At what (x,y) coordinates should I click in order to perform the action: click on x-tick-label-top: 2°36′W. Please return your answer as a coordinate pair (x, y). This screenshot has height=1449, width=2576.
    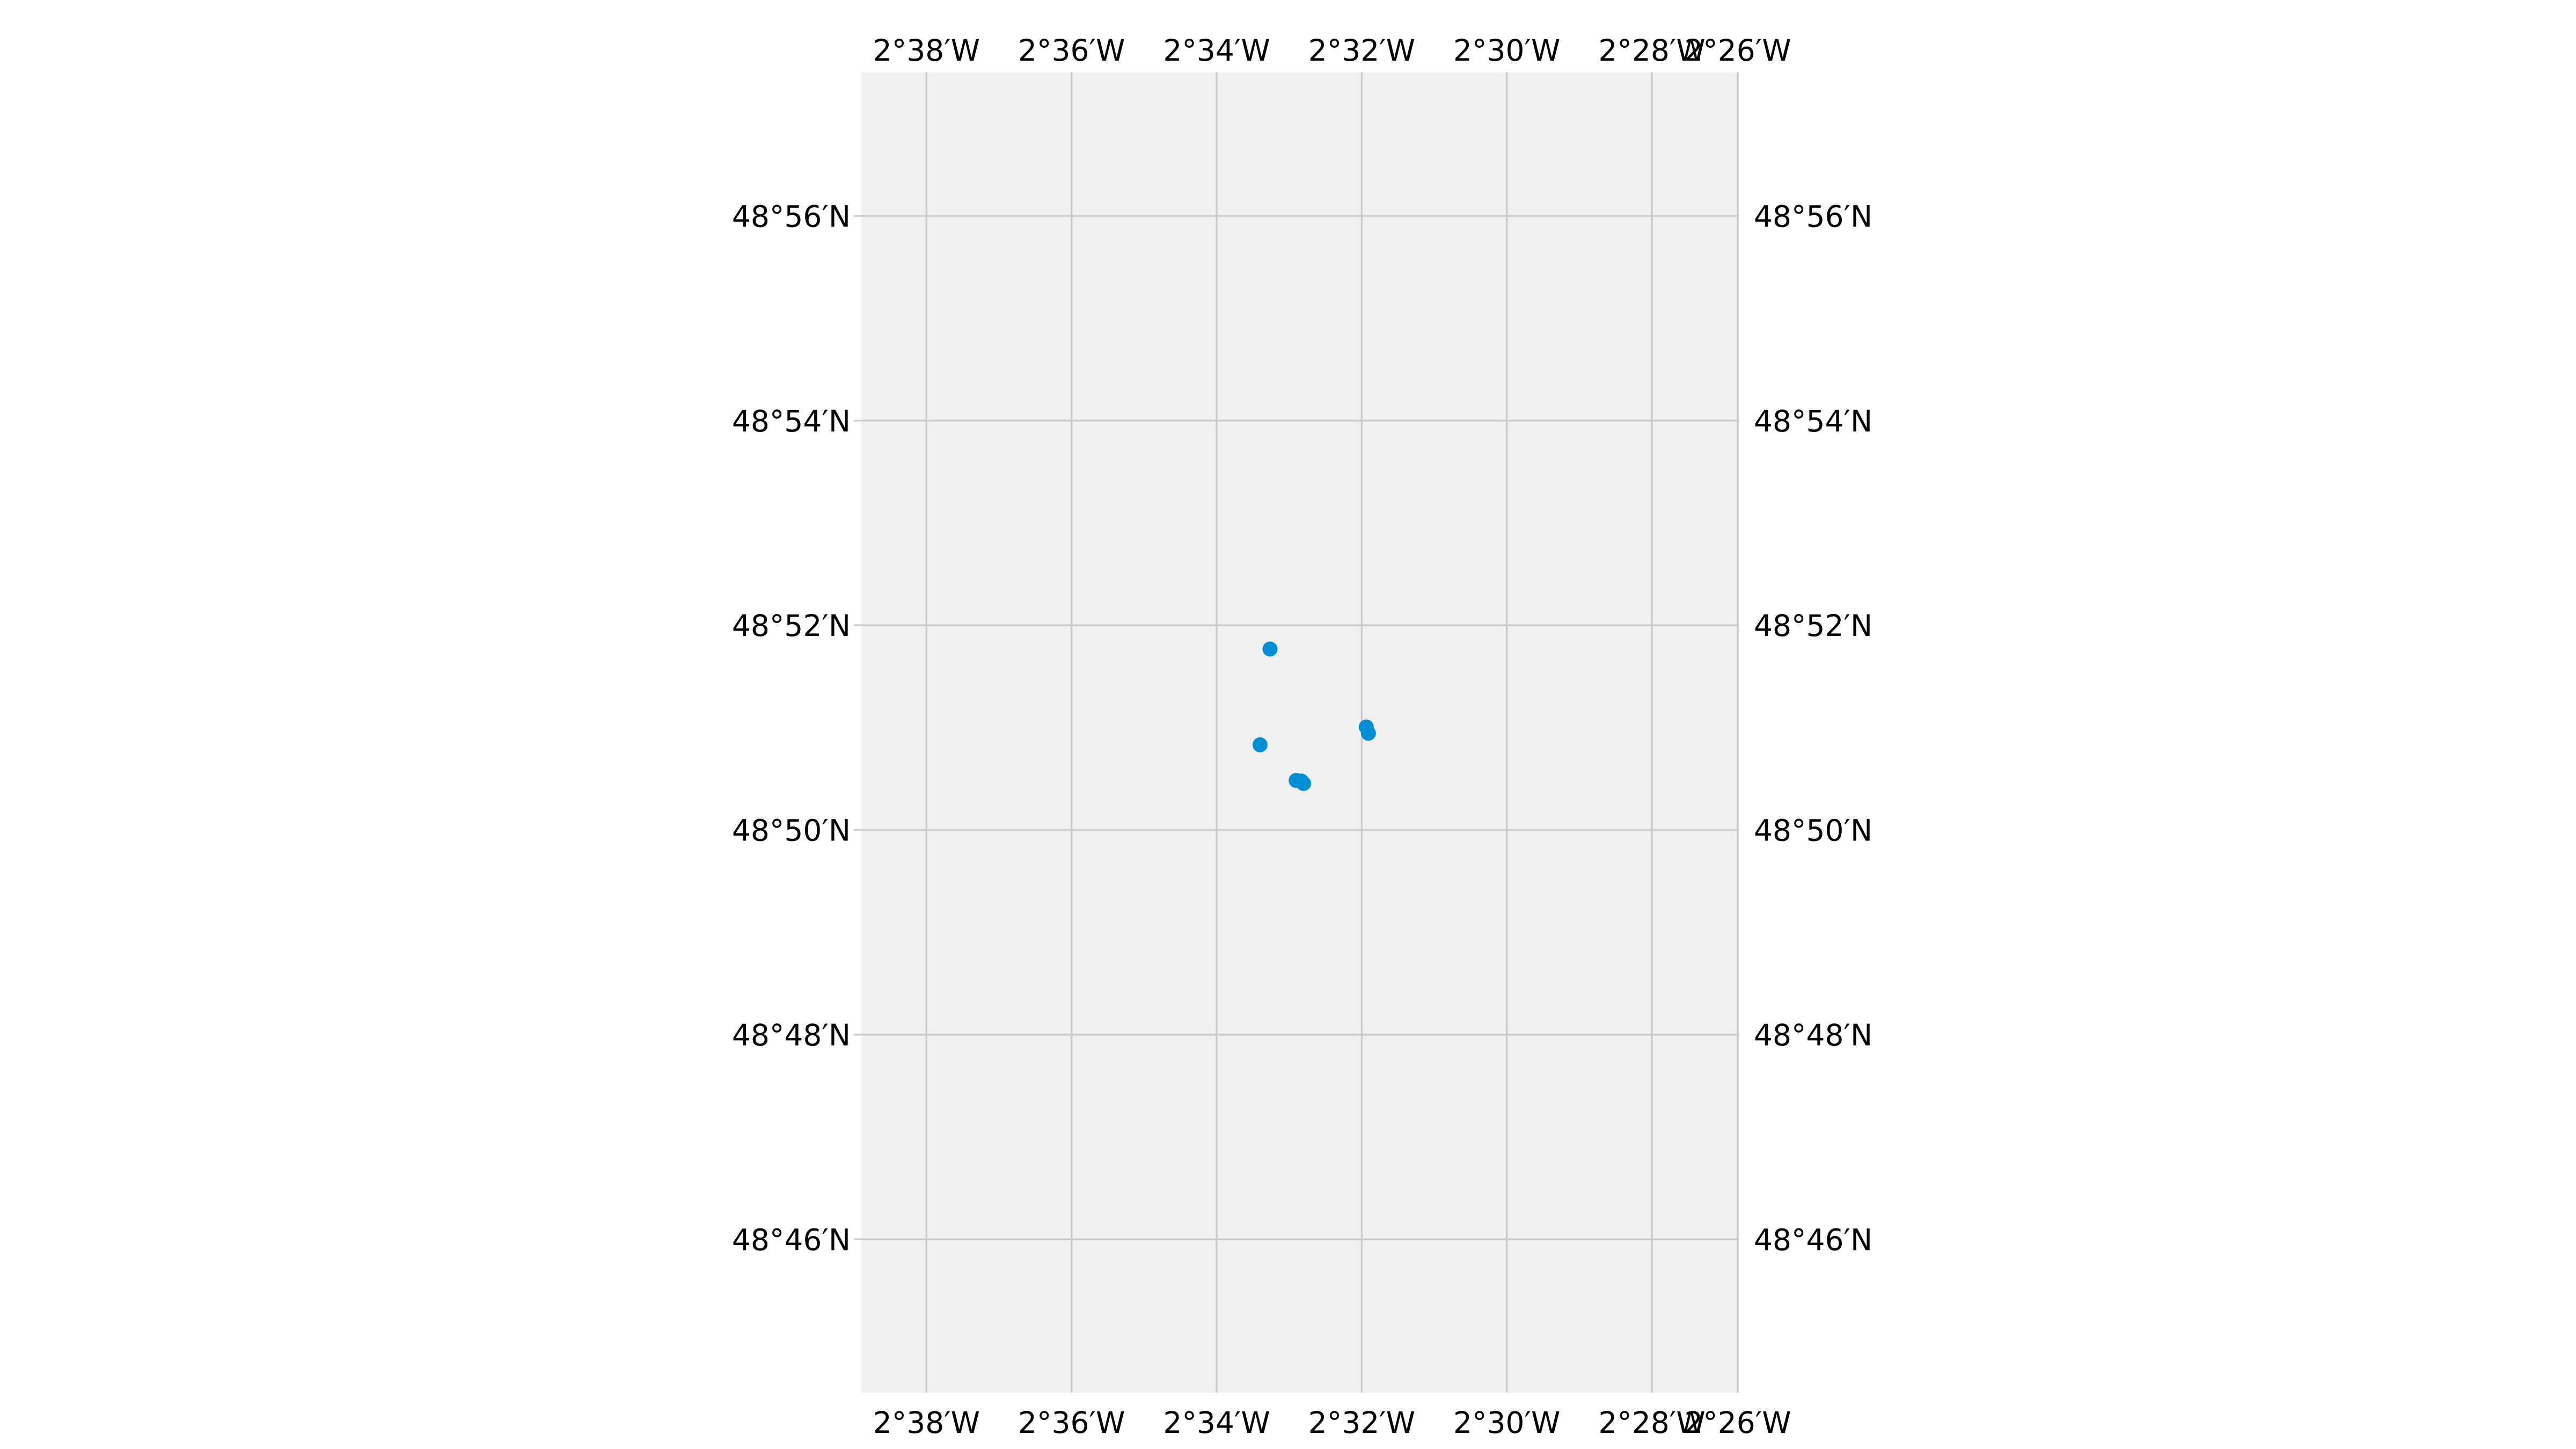
    Looking at the image, I should click on (1071, 50).